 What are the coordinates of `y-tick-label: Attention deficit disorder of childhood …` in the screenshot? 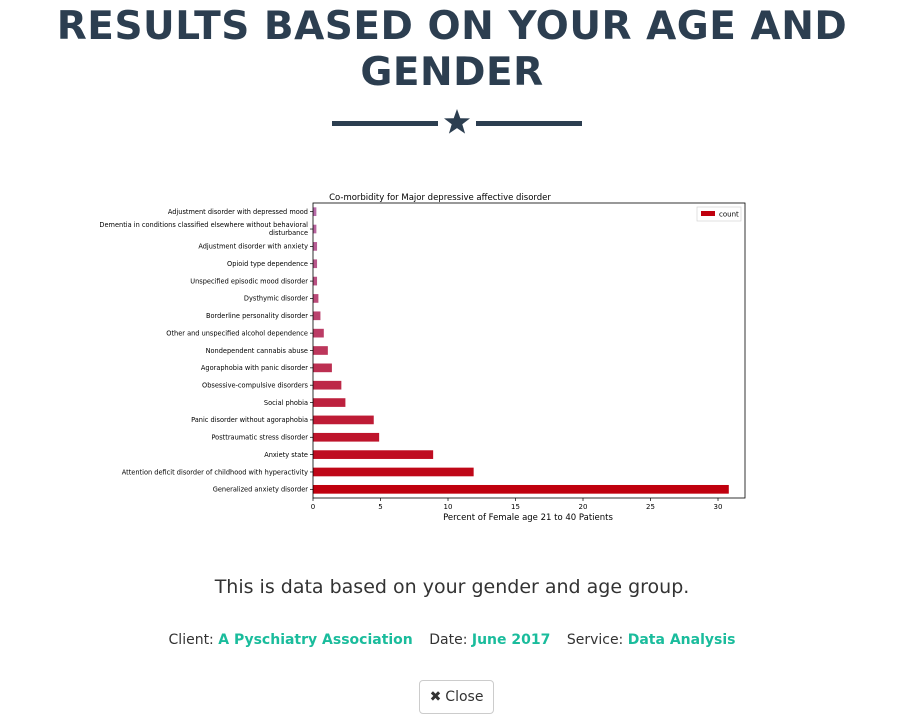 It's located at (215, 472).